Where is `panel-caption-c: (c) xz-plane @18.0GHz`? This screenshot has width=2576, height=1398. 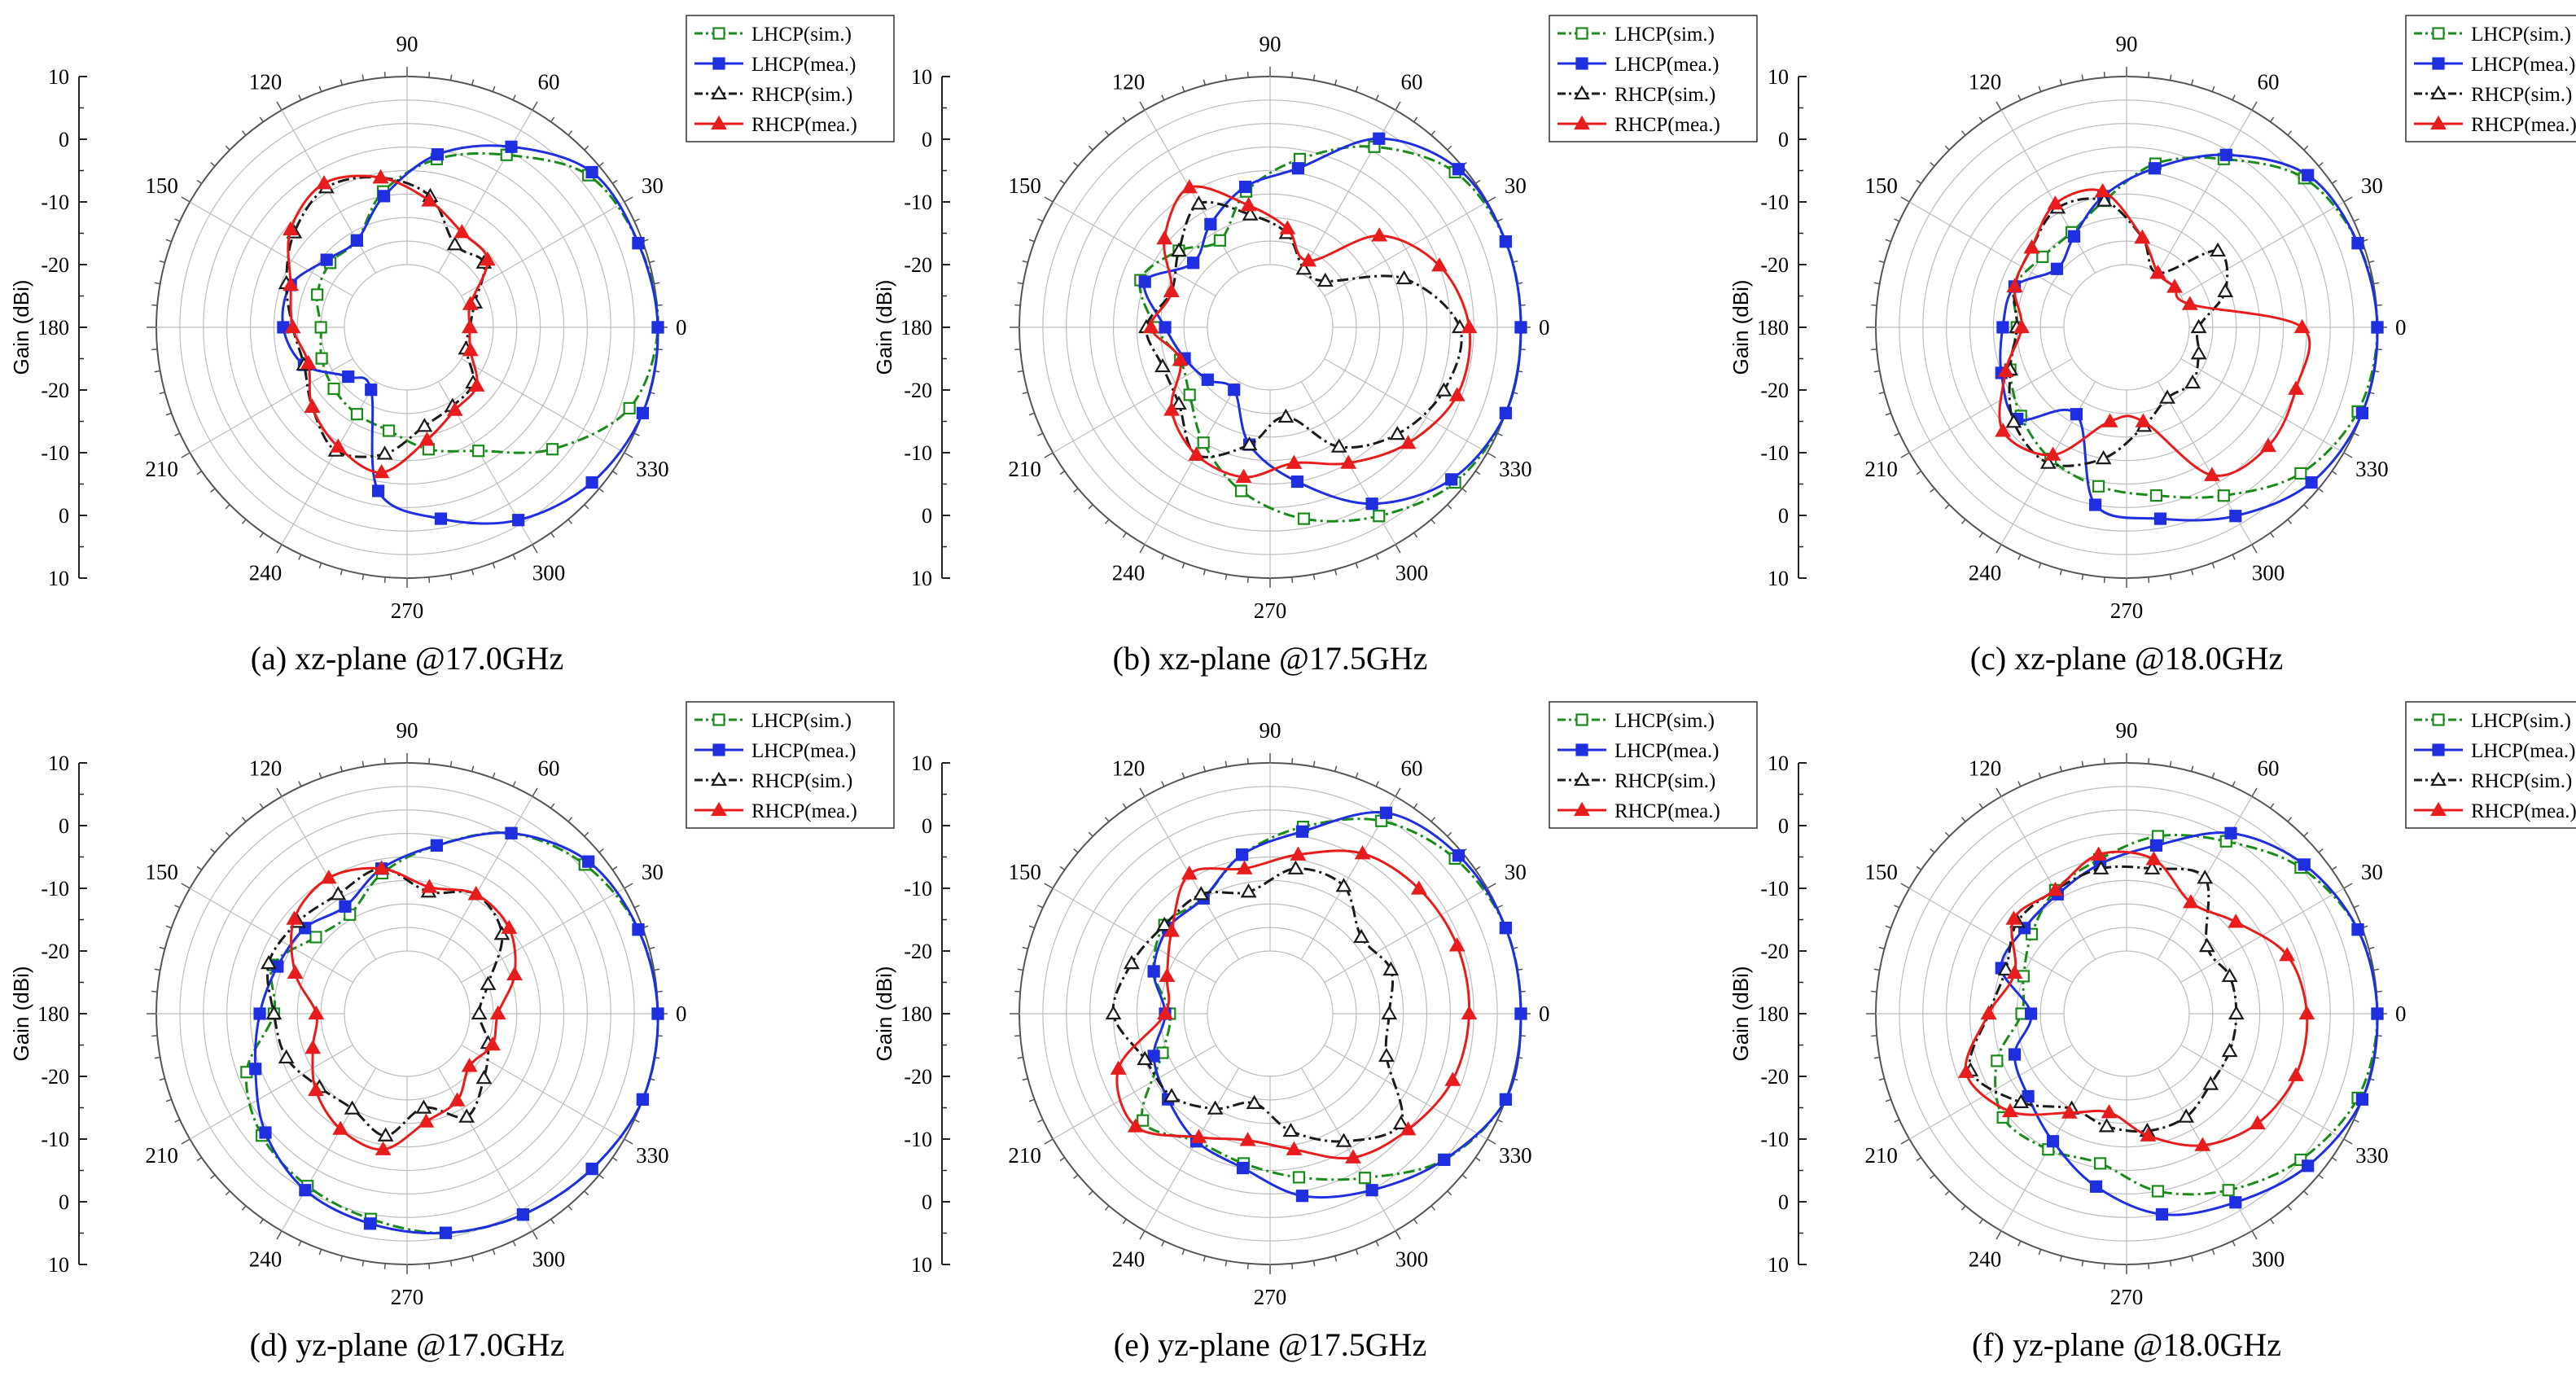
panel-caption-c: (c) xz-plane @18.0GHz is located at coordinates (2126, 658).